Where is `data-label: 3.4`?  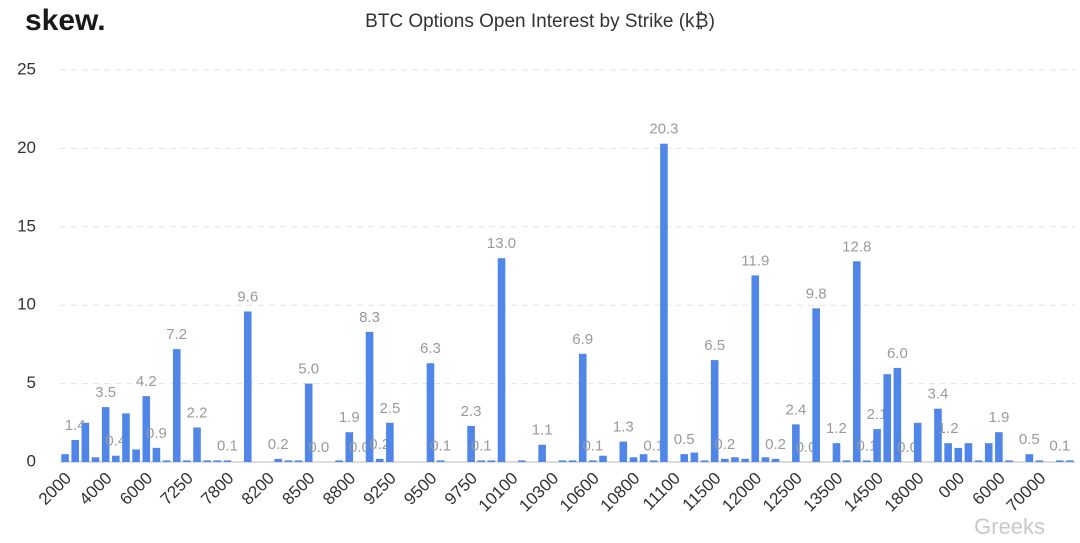 data-label: 3.4 is located at coordinates (938, 394).